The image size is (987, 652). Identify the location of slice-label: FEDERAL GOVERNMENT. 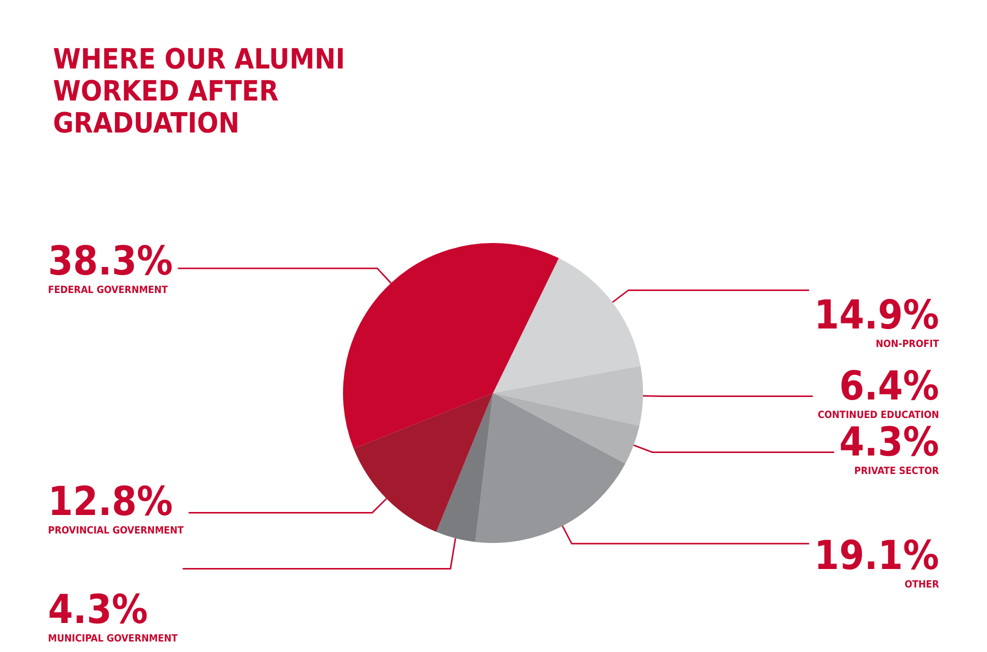
(108, 290).